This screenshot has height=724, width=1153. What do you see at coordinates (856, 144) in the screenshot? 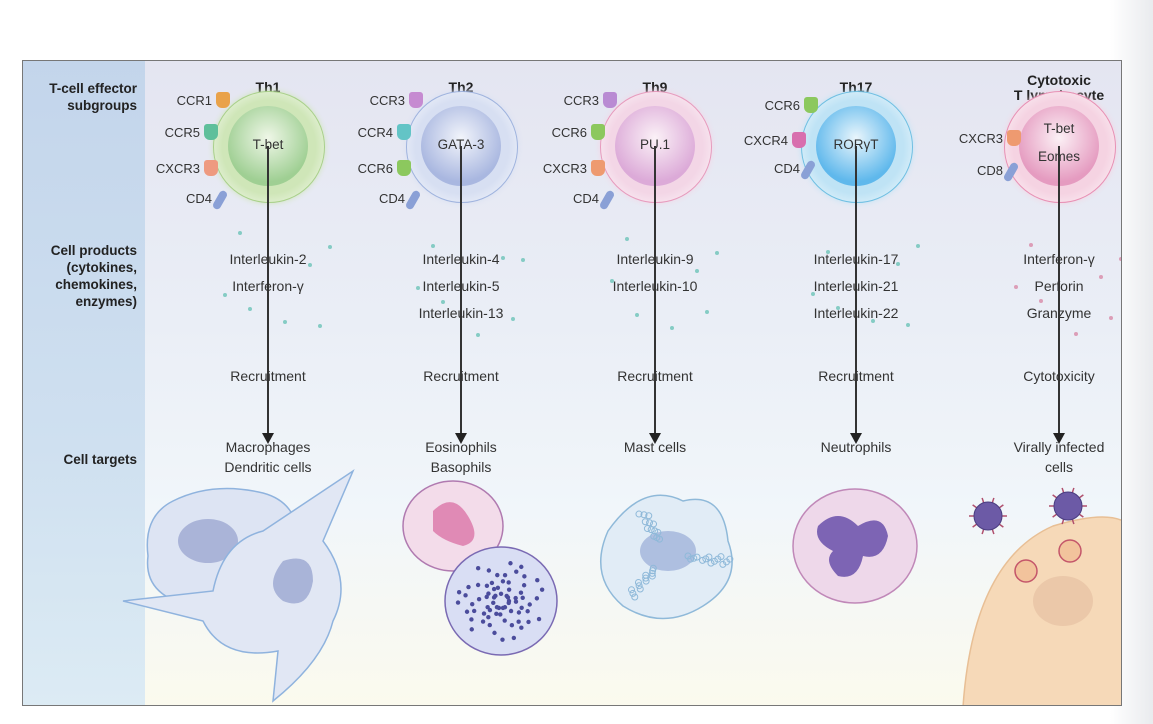
I see `transcription-factor-label: RORγT` at bounding box center [856, 144].